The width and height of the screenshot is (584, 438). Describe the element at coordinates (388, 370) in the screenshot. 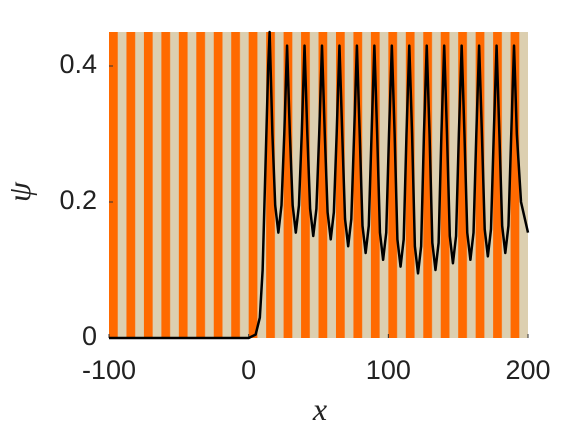

I see `x-tick-label: 100` at that location.